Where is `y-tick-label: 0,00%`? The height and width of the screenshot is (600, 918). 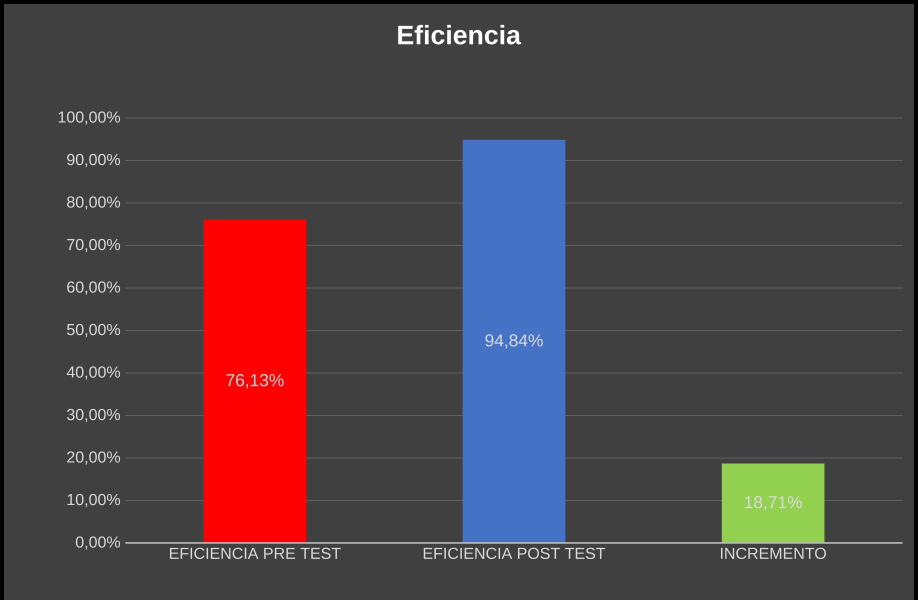 y-tick-label: 0,00% is located at coordinates (98, 543).